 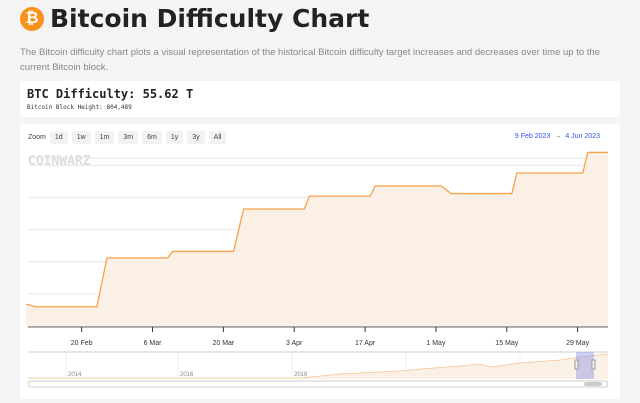 What do you see at coordinates (152, 137) in the screenshot?
I see `zoom-6m-button: 6m` at bounding box center [152, 137].